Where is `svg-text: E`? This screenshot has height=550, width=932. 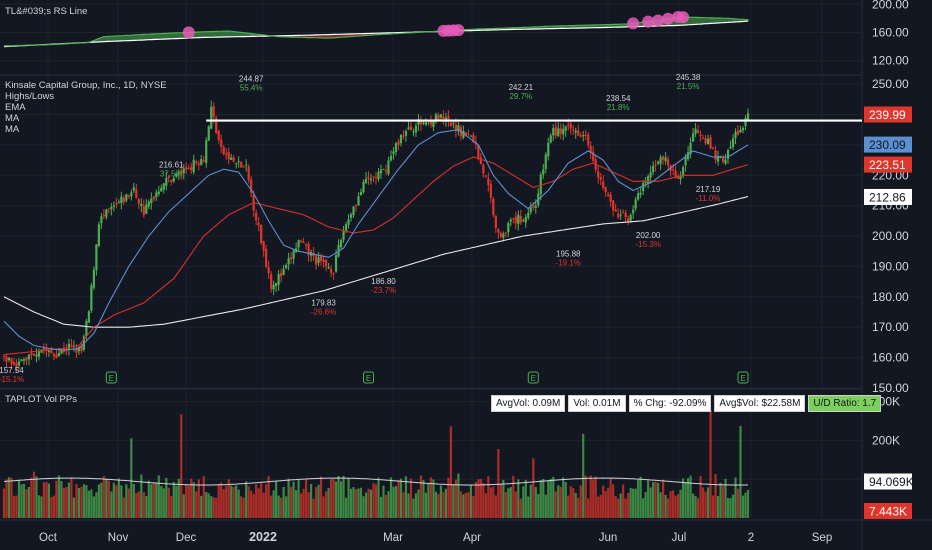
svg-text: E is located at coordinates (111, 378).